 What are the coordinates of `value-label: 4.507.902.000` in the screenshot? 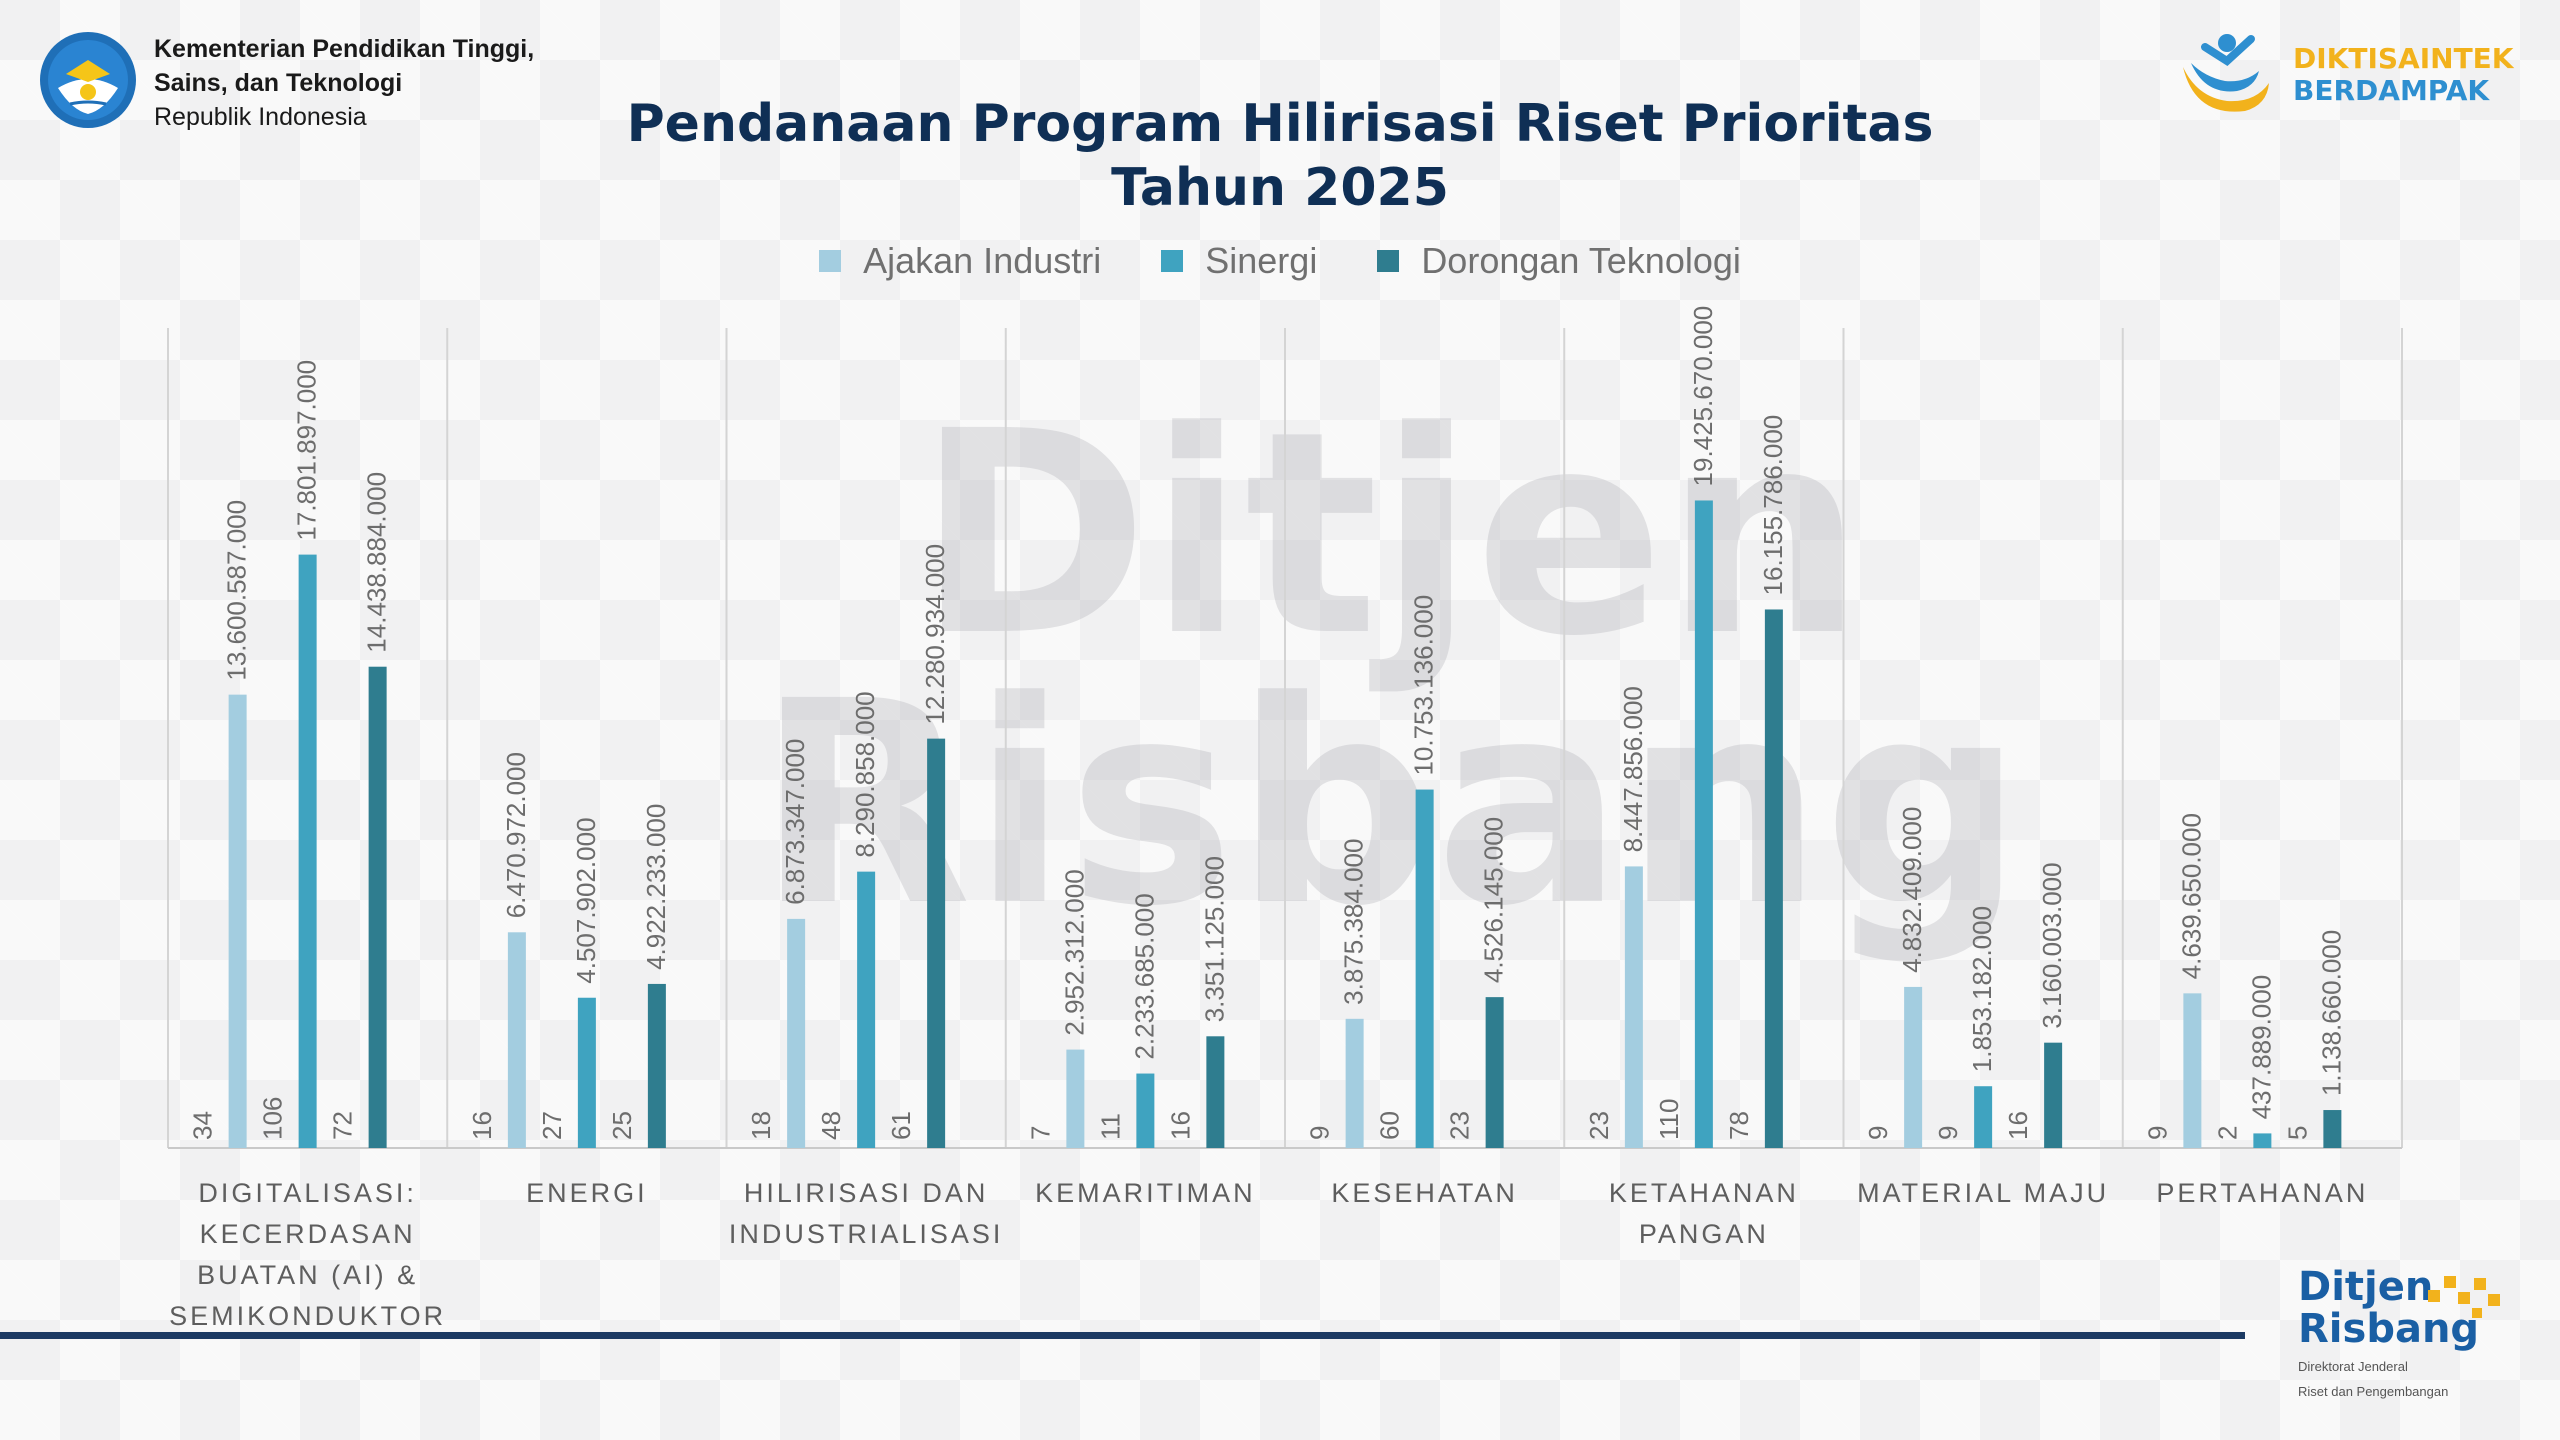 It's located at (586, 900).